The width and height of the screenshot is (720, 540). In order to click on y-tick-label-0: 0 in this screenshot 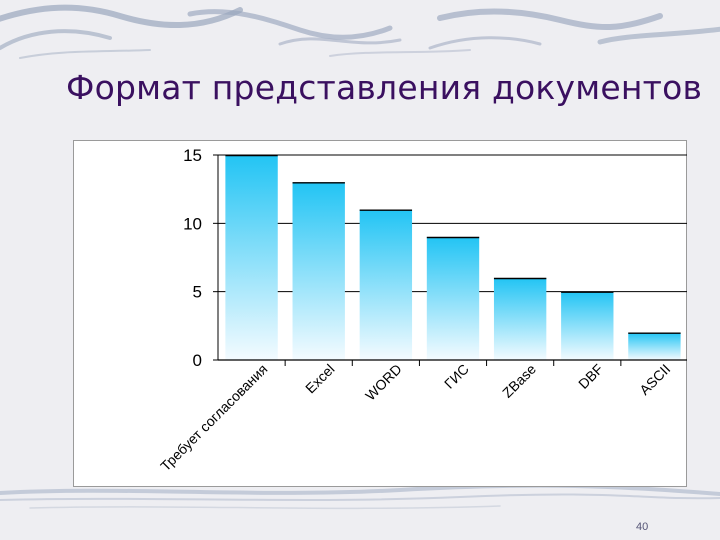, I will do `click(197, 360)`.